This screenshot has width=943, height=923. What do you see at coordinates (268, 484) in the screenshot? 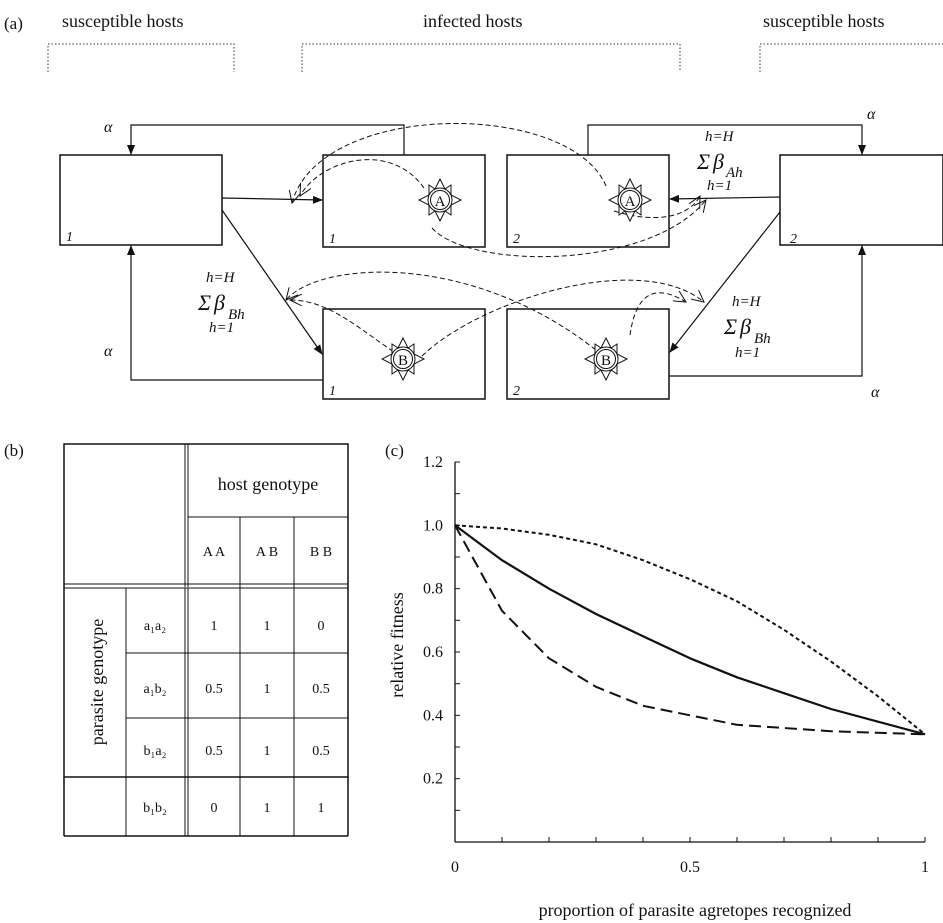
I see `host-genotype-header: host genotype` at bounding box center [268, 484].